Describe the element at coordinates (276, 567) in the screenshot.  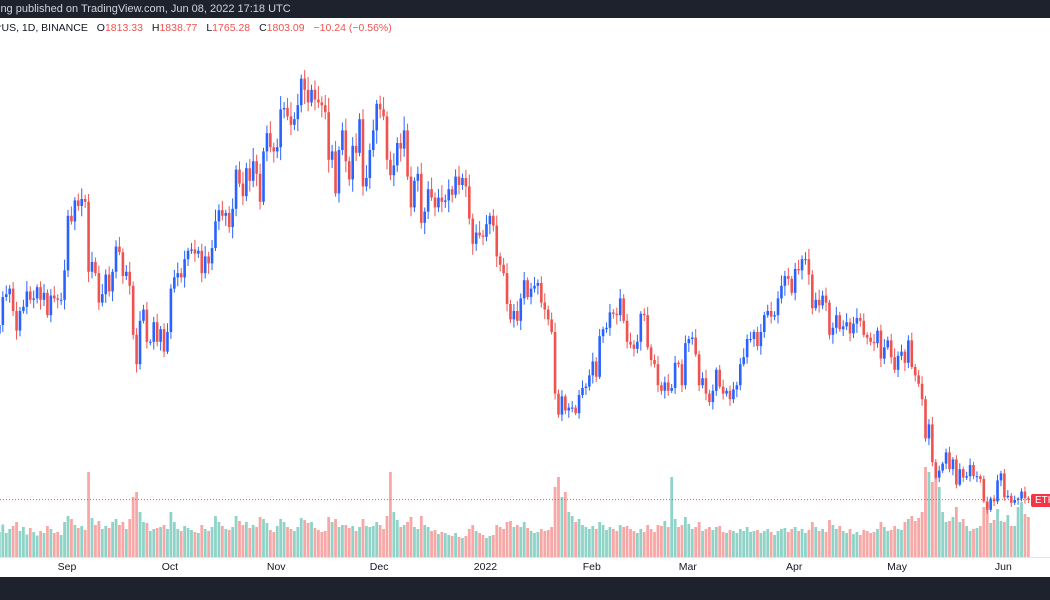
I see `x-tick-label: Nov` at that location.